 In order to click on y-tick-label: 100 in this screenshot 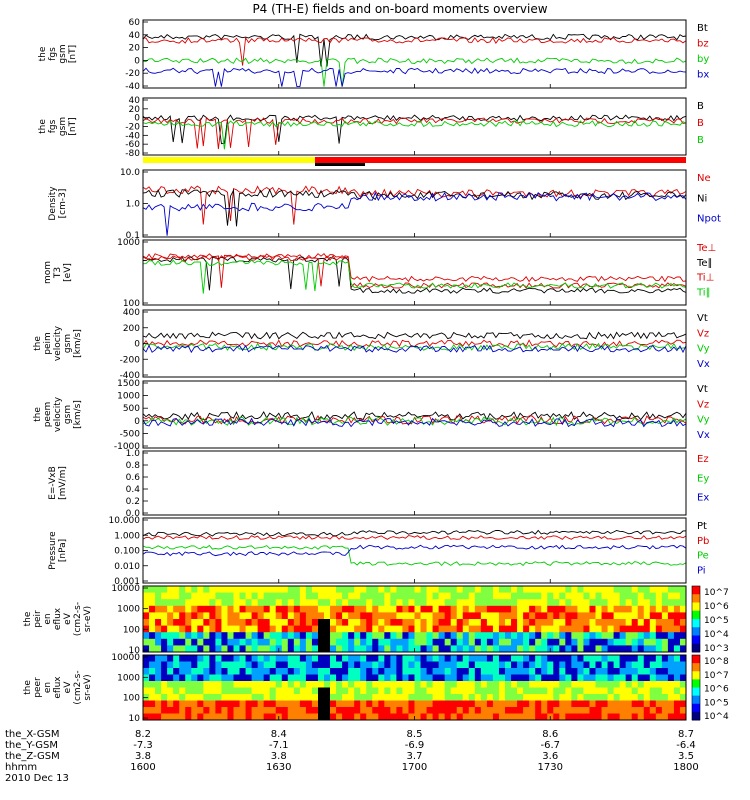, I will do `click(131, 630)`.